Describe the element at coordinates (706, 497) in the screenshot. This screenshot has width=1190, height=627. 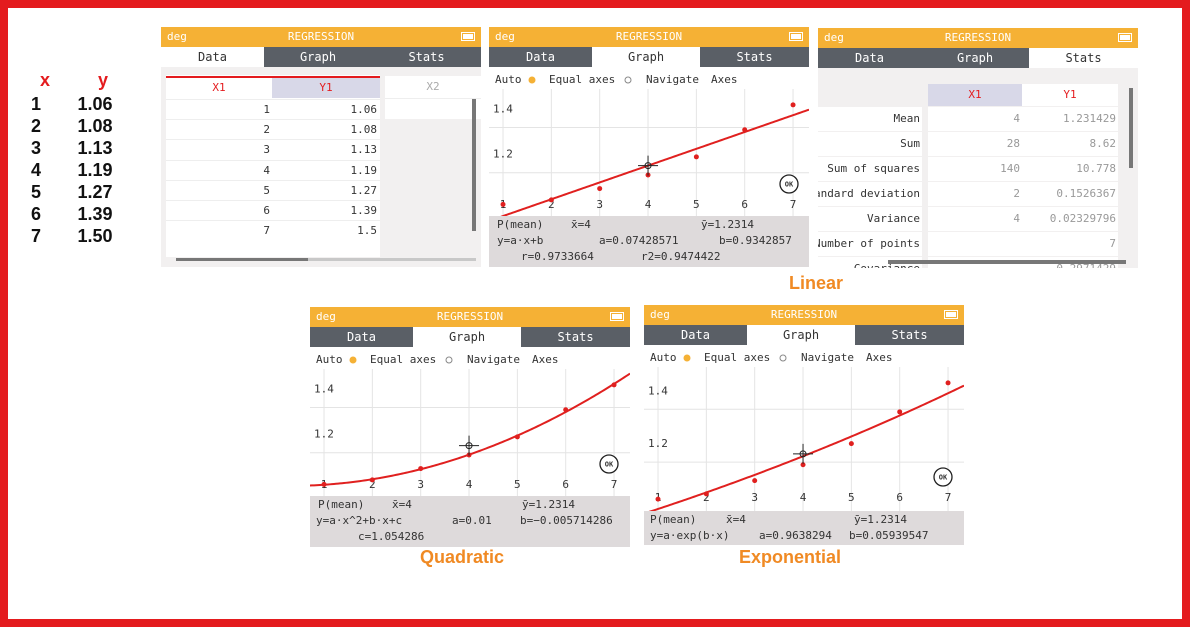
I see `x-tick-label: 2` at that location.